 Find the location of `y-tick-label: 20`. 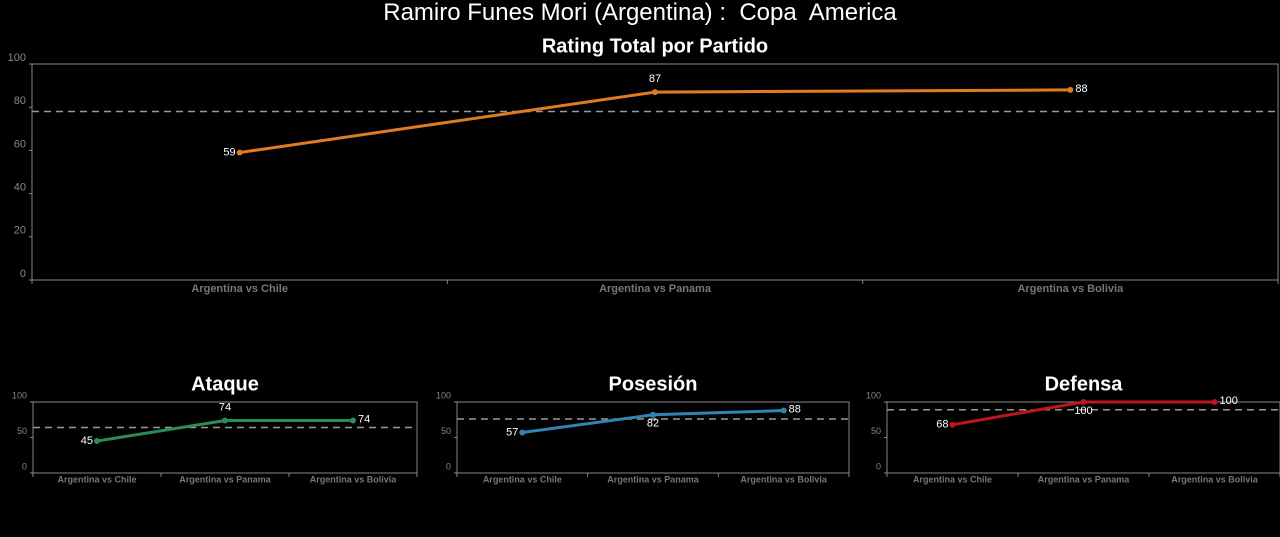

y-tick-label: 20 is located at coordinates (20, 231).